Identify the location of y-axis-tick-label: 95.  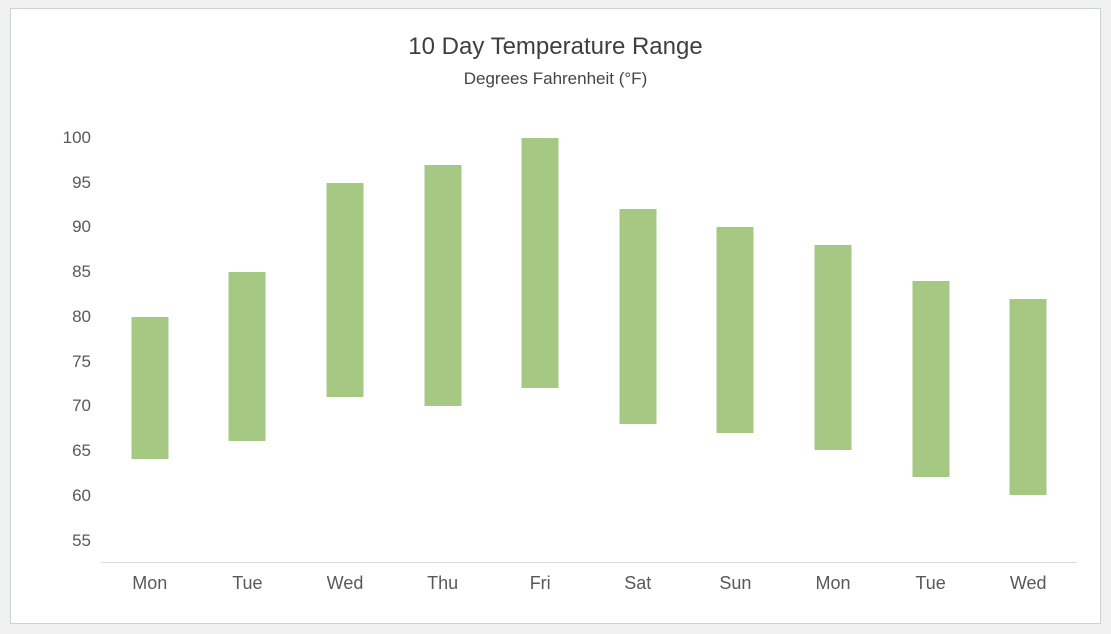
(81, 182).